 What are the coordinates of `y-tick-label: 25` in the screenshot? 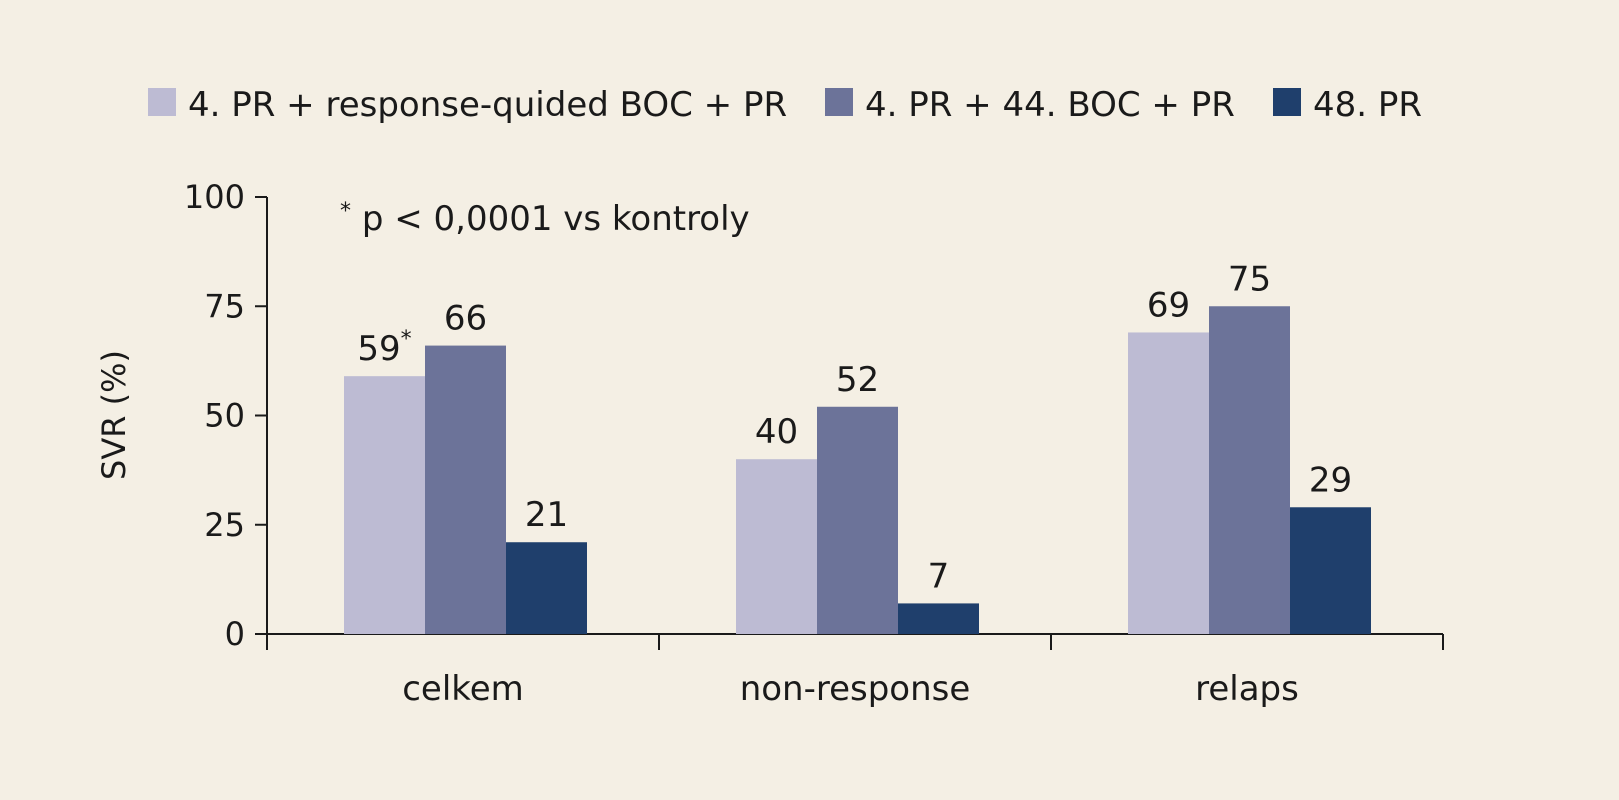 It's located at (224, 525).